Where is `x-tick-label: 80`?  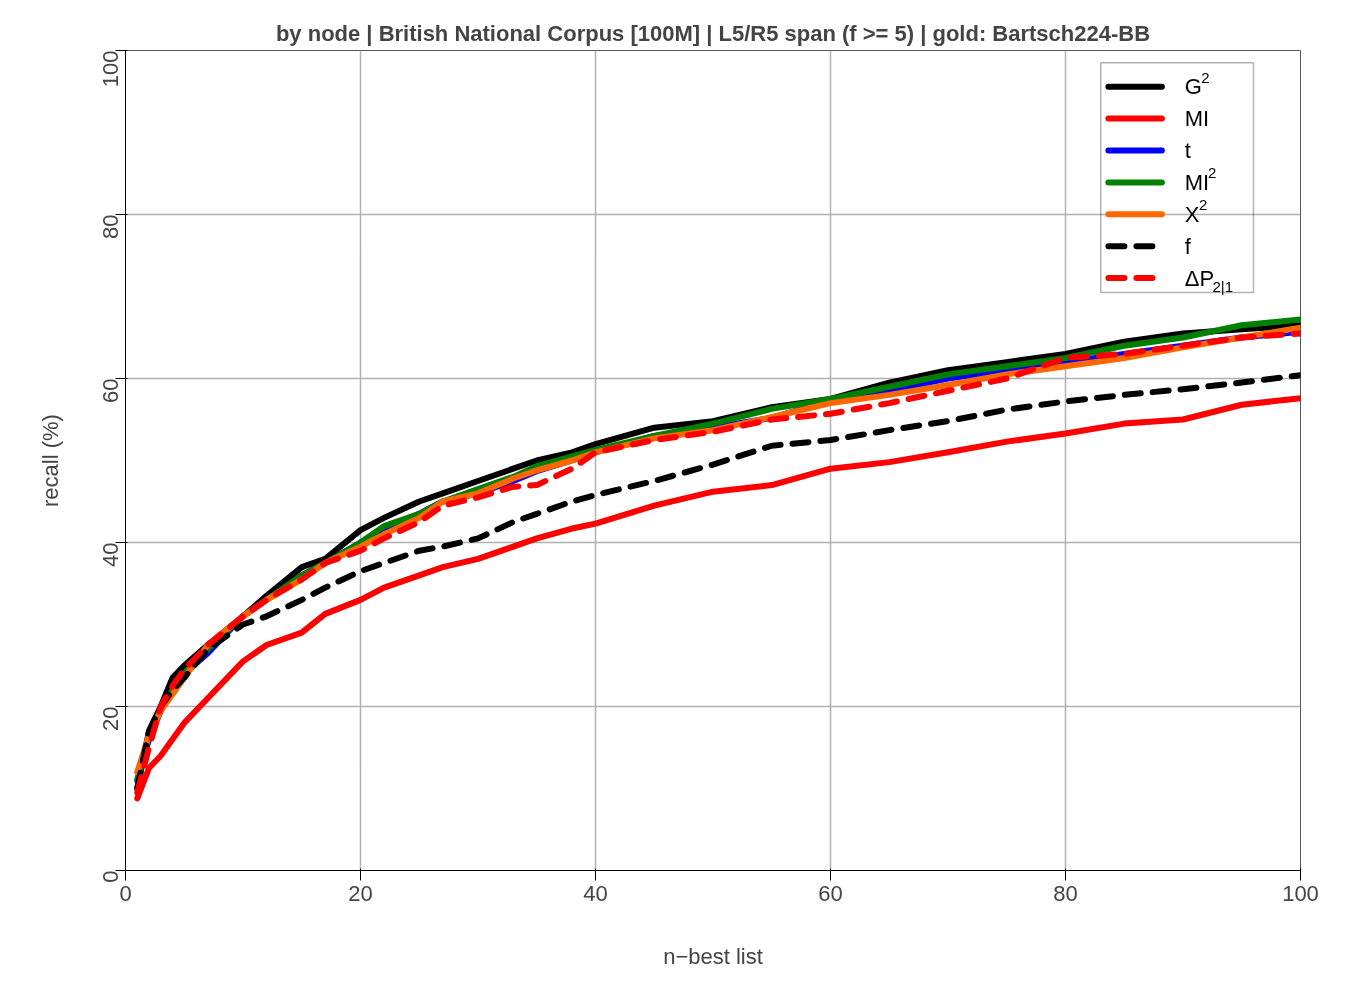
x-tick-label: 80 is located at coordinates (1065, 893).